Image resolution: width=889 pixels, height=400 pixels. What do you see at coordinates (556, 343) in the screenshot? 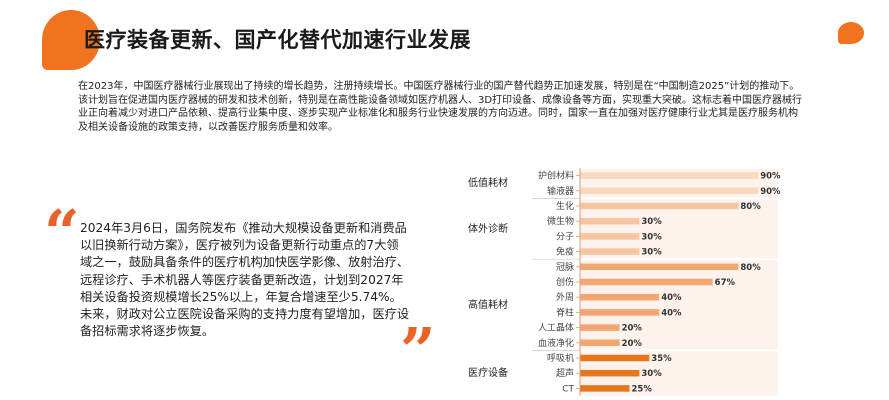
I see `category-label: 血液净化` at bounding box center [556, 343].